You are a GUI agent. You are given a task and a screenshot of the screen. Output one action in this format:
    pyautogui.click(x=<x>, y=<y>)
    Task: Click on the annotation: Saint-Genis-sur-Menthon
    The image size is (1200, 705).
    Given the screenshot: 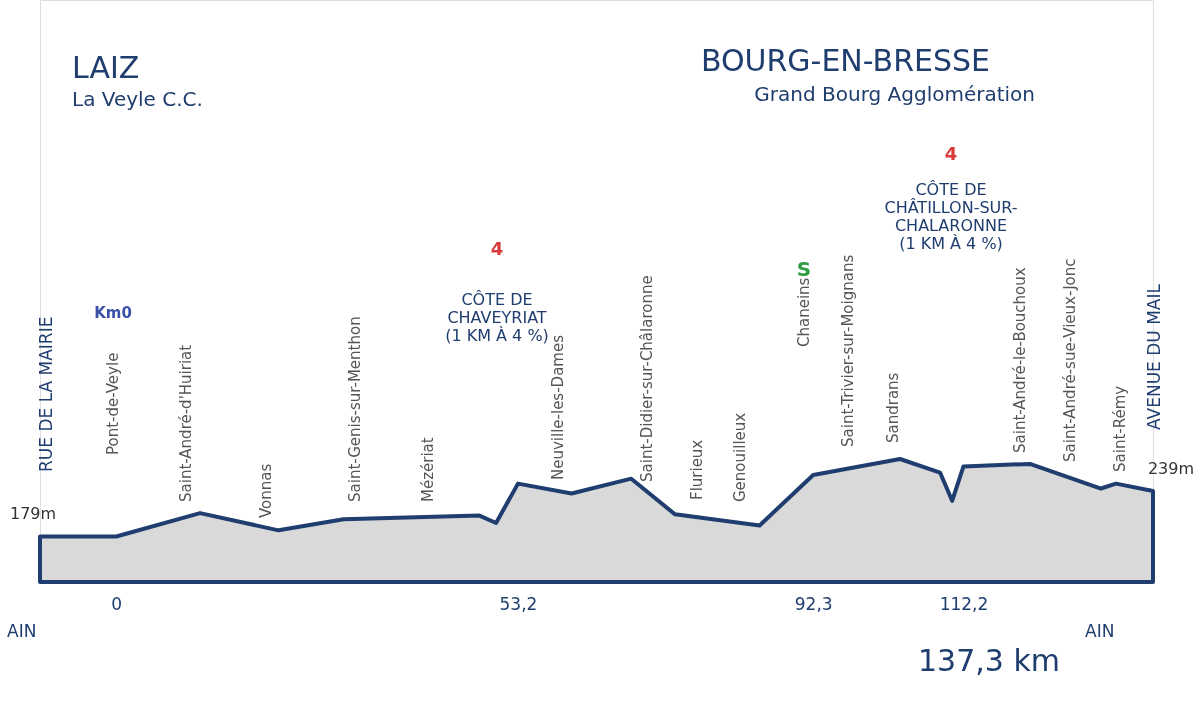 What is the action you would take?
    pyautogui.click(x=355, y=409)
    